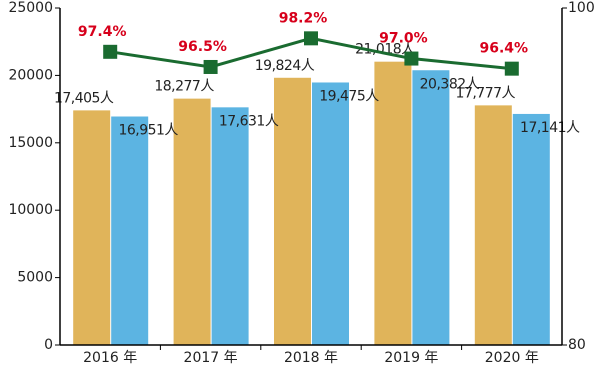  I want to click on value-label: 17,405人, so click(84, 98).